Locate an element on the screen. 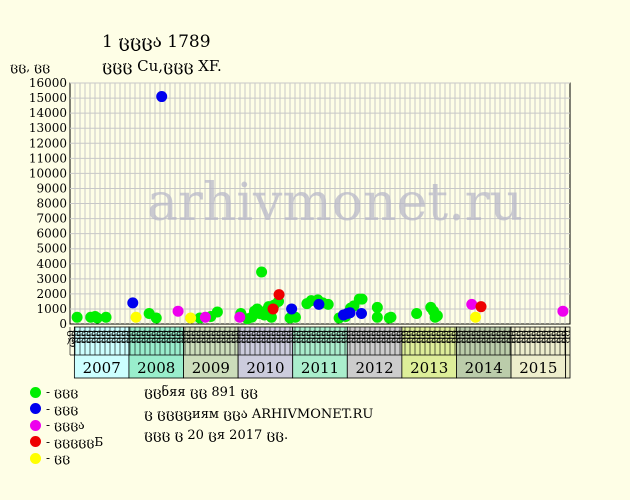 The image size is (630, 500). y-tick-label: 3000 is located at coordinates (51, 279).